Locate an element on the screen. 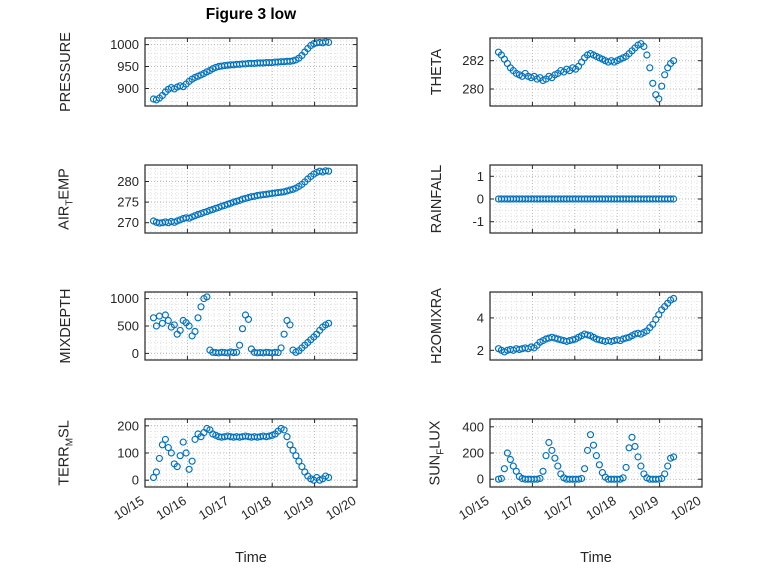 The width and height of the screenshot is (778, 583). ylabel-terr-msl: TERRMSL is located at coordinates (66, 453).